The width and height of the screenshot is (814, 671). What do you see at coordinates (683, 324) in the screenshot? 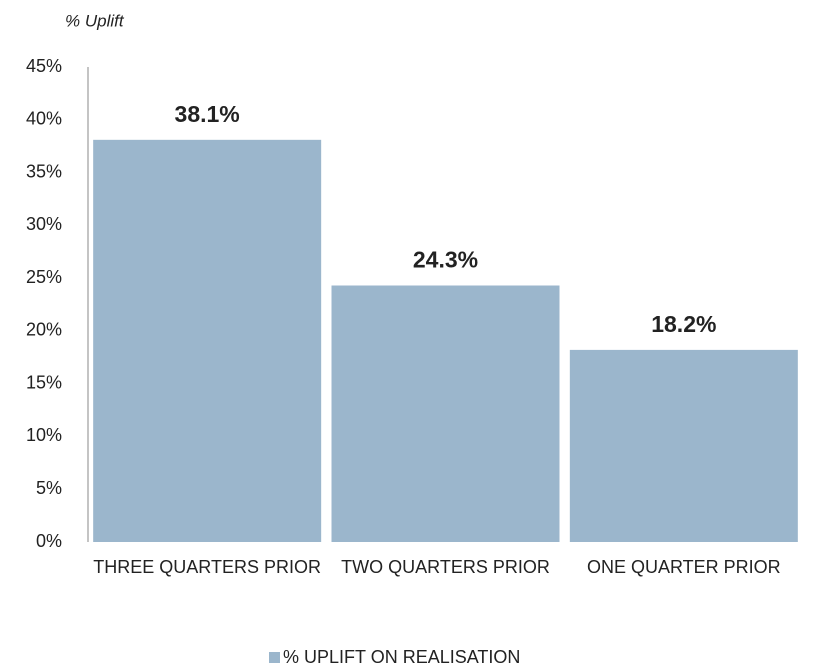
I see `data-label: 18.2%` at bounding box center [683, 324].